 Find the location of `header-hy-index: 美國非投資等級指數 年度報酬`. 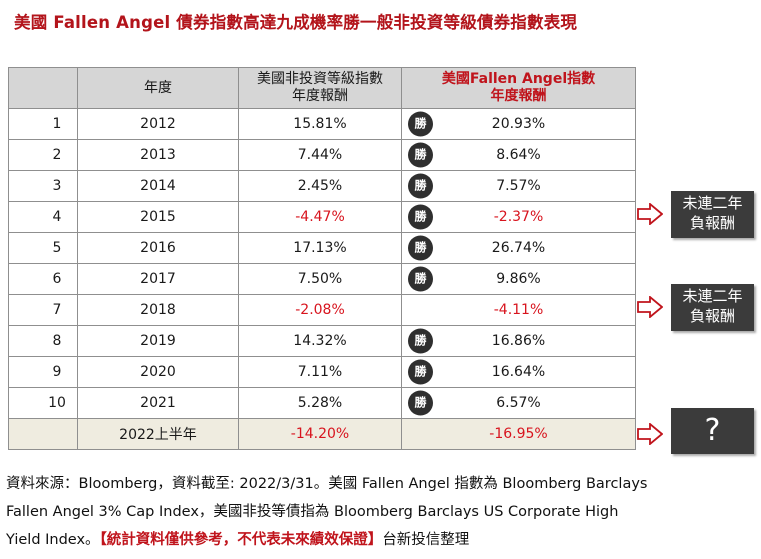

header-hy-index: 美國非投資等級指數 年度報酬 is located at coordinates (320, 88).